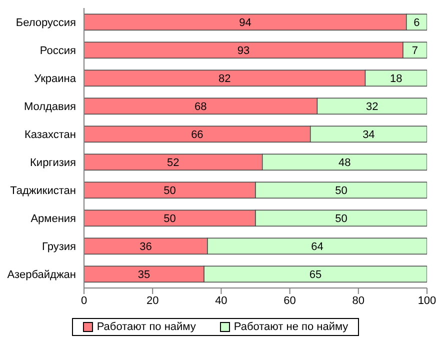 This screenshot has height=340, width=445. Describe the element at coordinates (146, 327) in the screenshot. I see `legend-label: Работают по найму` at that location.